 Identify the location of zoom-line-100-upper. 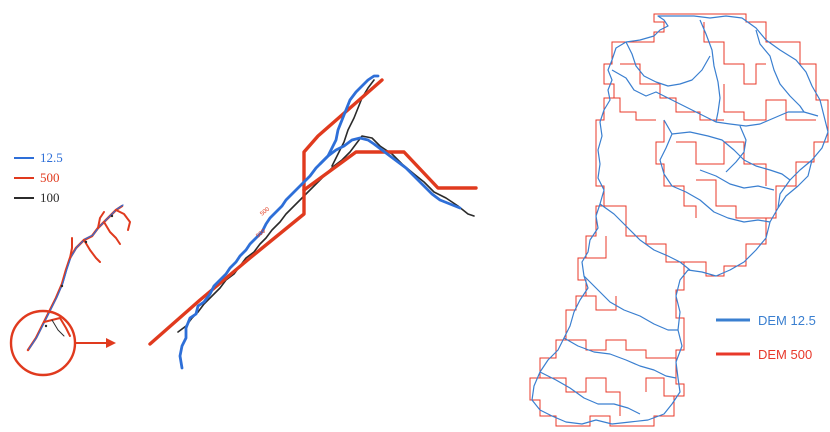
(353, 123).